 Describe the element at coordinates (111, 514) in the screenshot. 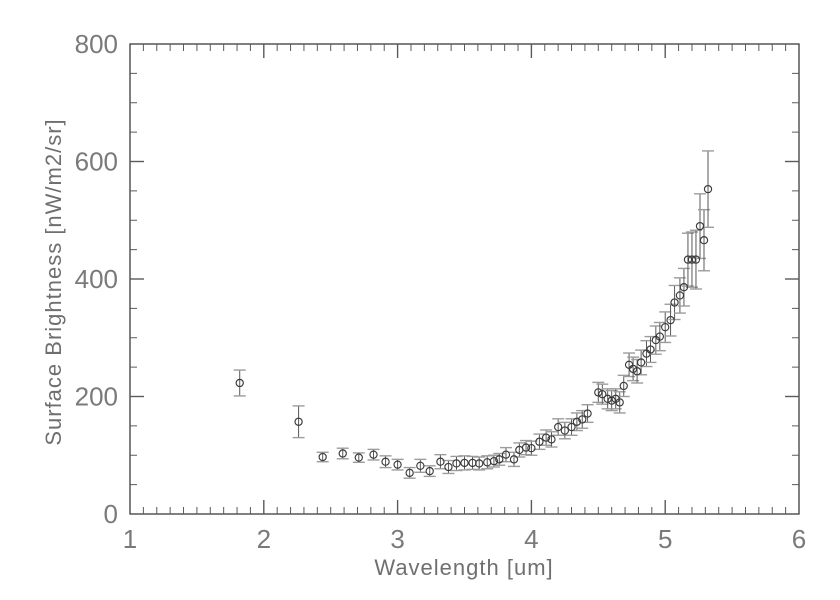

I see `y-tick-label: 0` at that location.